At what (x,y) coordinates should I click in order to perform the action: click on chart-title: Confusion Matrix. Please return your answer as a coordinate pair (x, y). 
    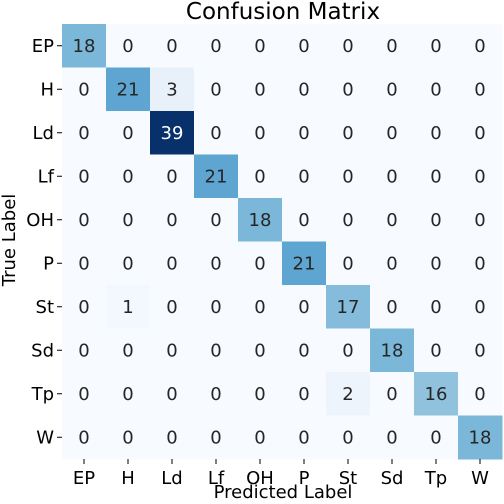
    Looking at the image, I should click on (283, 12).